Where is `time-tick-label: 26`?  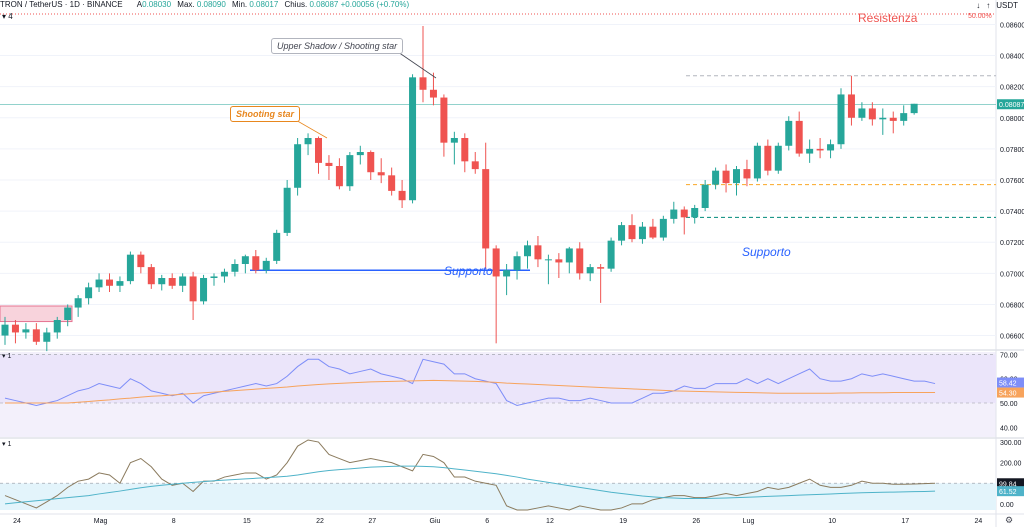 time-tick-label: 26 is located at coordinates (696, 521).